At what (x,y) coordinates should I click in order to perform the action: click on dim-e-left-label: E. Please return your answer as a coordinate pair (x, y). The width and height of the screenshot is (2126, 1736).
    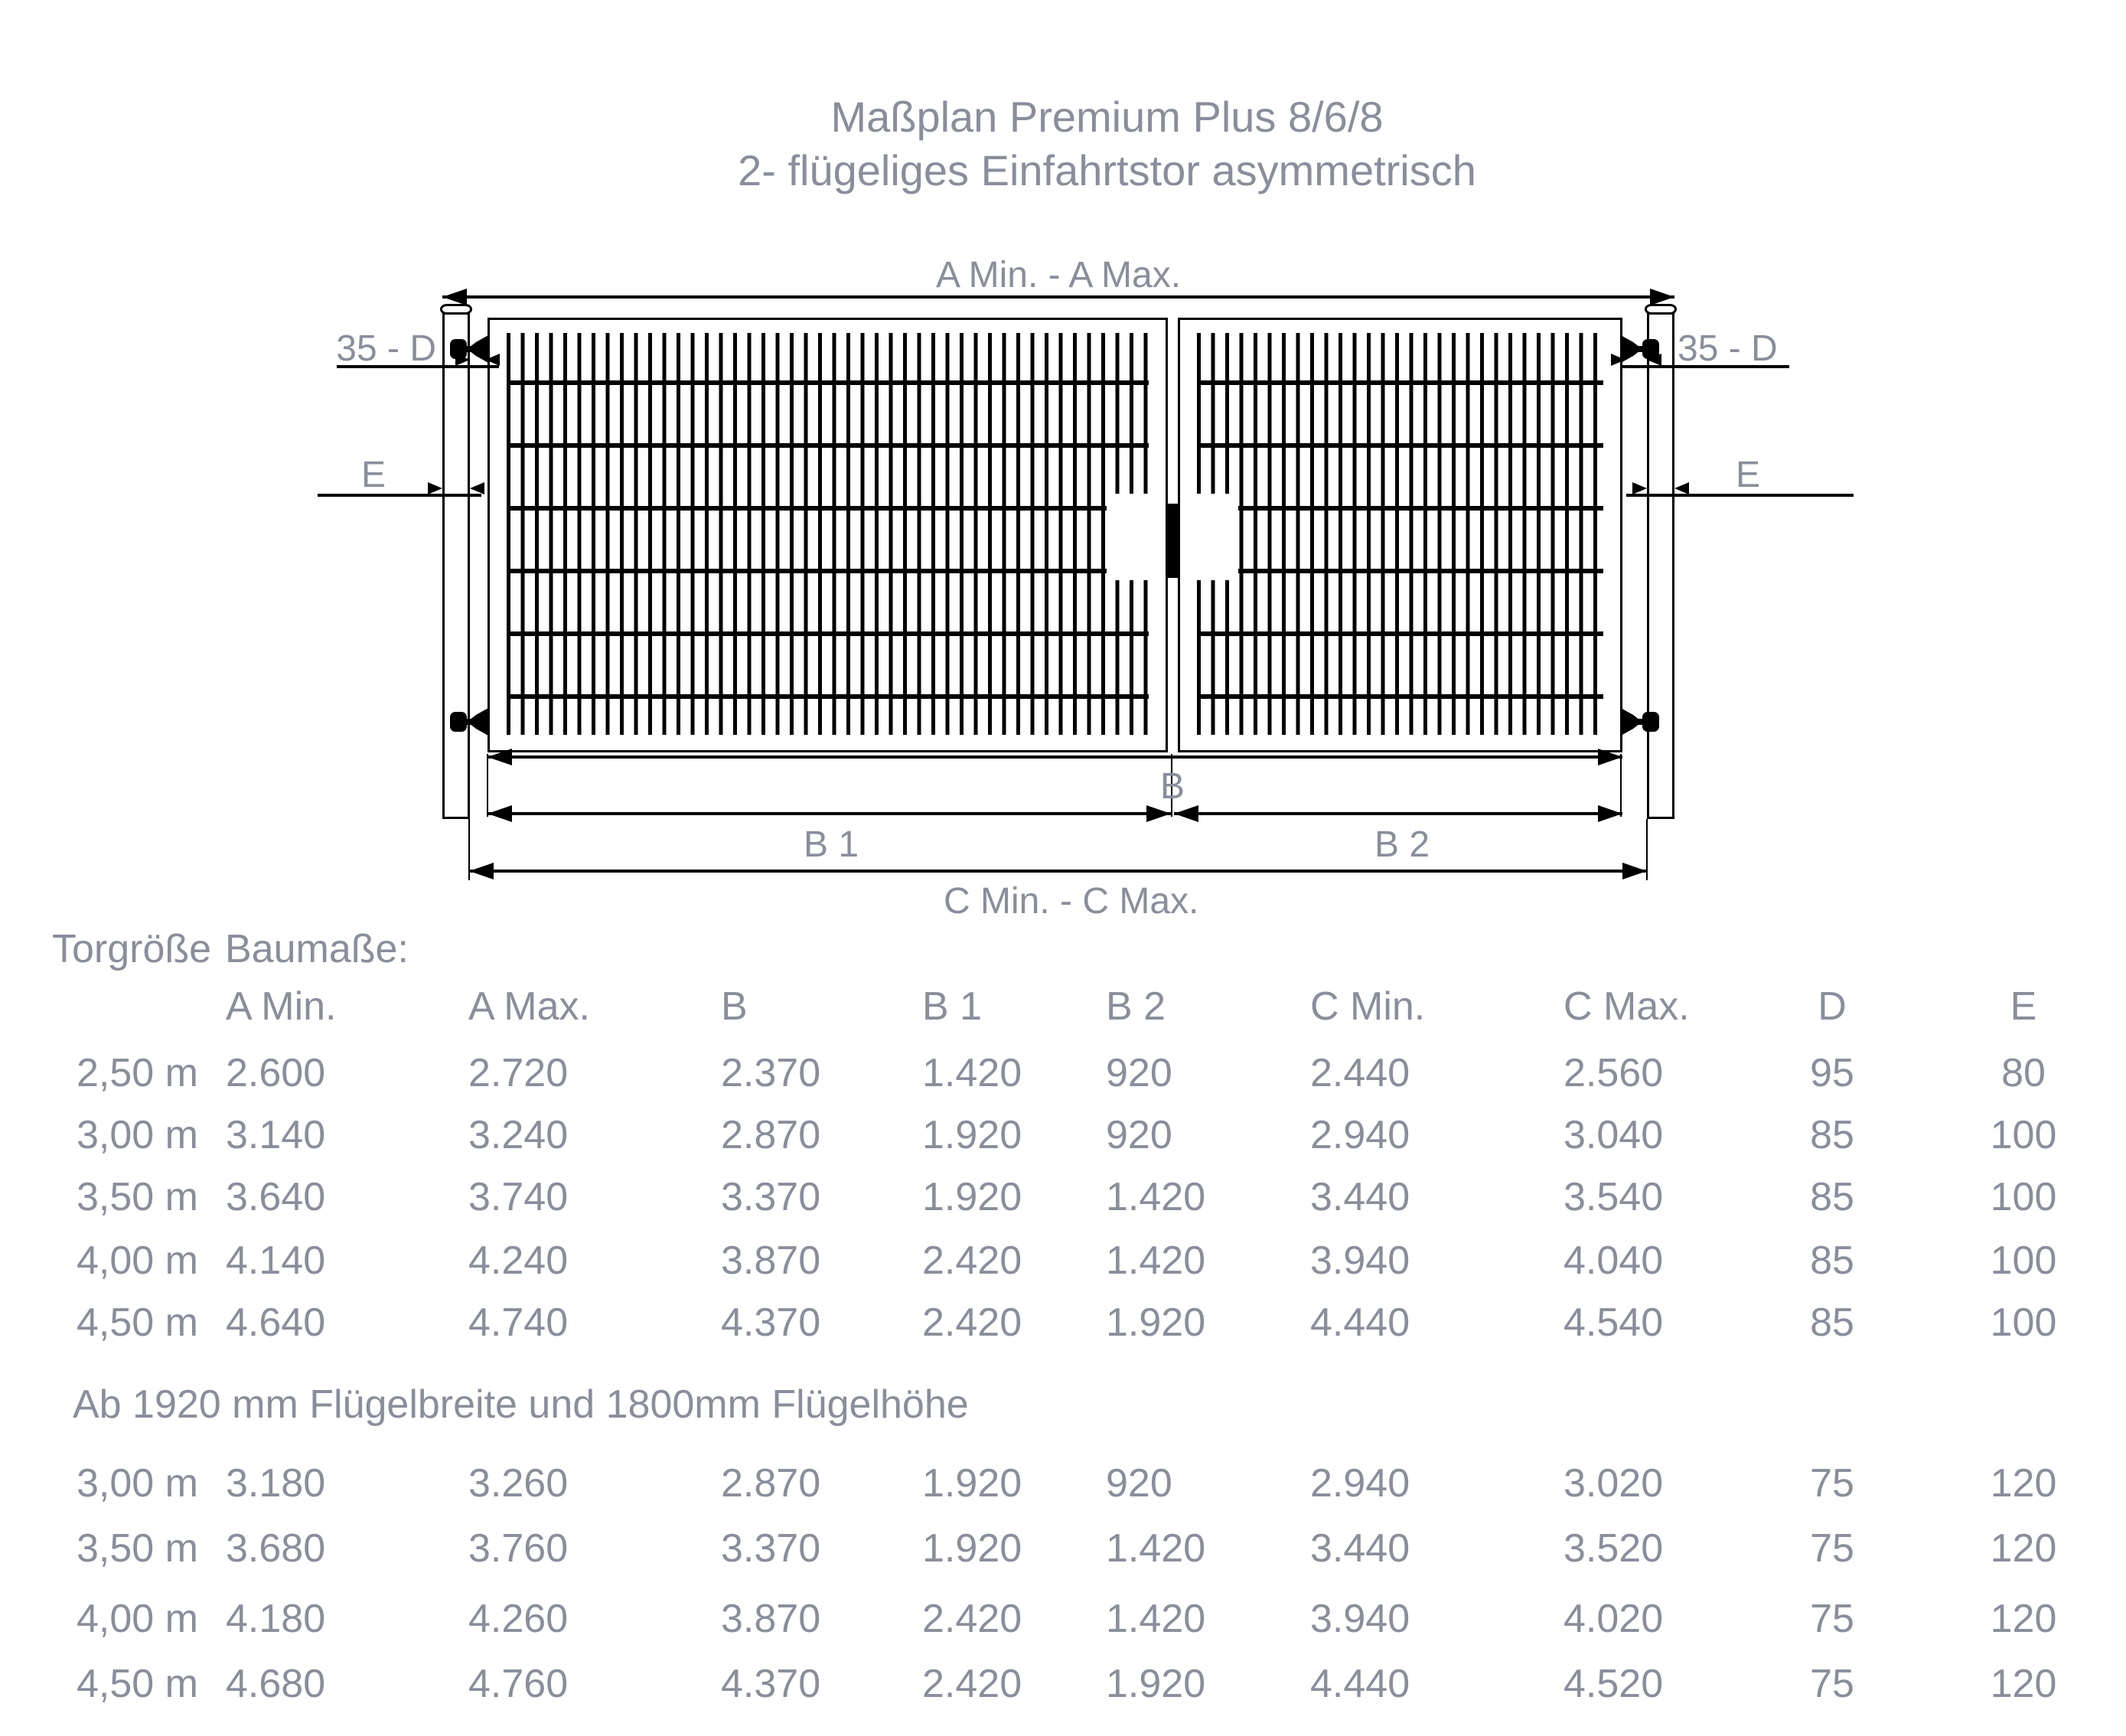
    Looking at the image, I should click on (374, 475).